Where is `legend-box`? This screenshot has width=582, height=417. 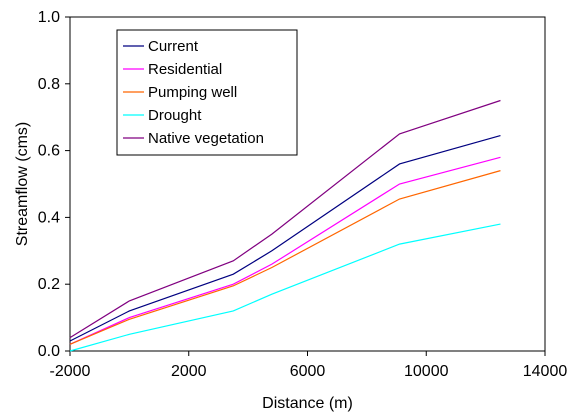
legend-box is located at coordinates (207, 92).